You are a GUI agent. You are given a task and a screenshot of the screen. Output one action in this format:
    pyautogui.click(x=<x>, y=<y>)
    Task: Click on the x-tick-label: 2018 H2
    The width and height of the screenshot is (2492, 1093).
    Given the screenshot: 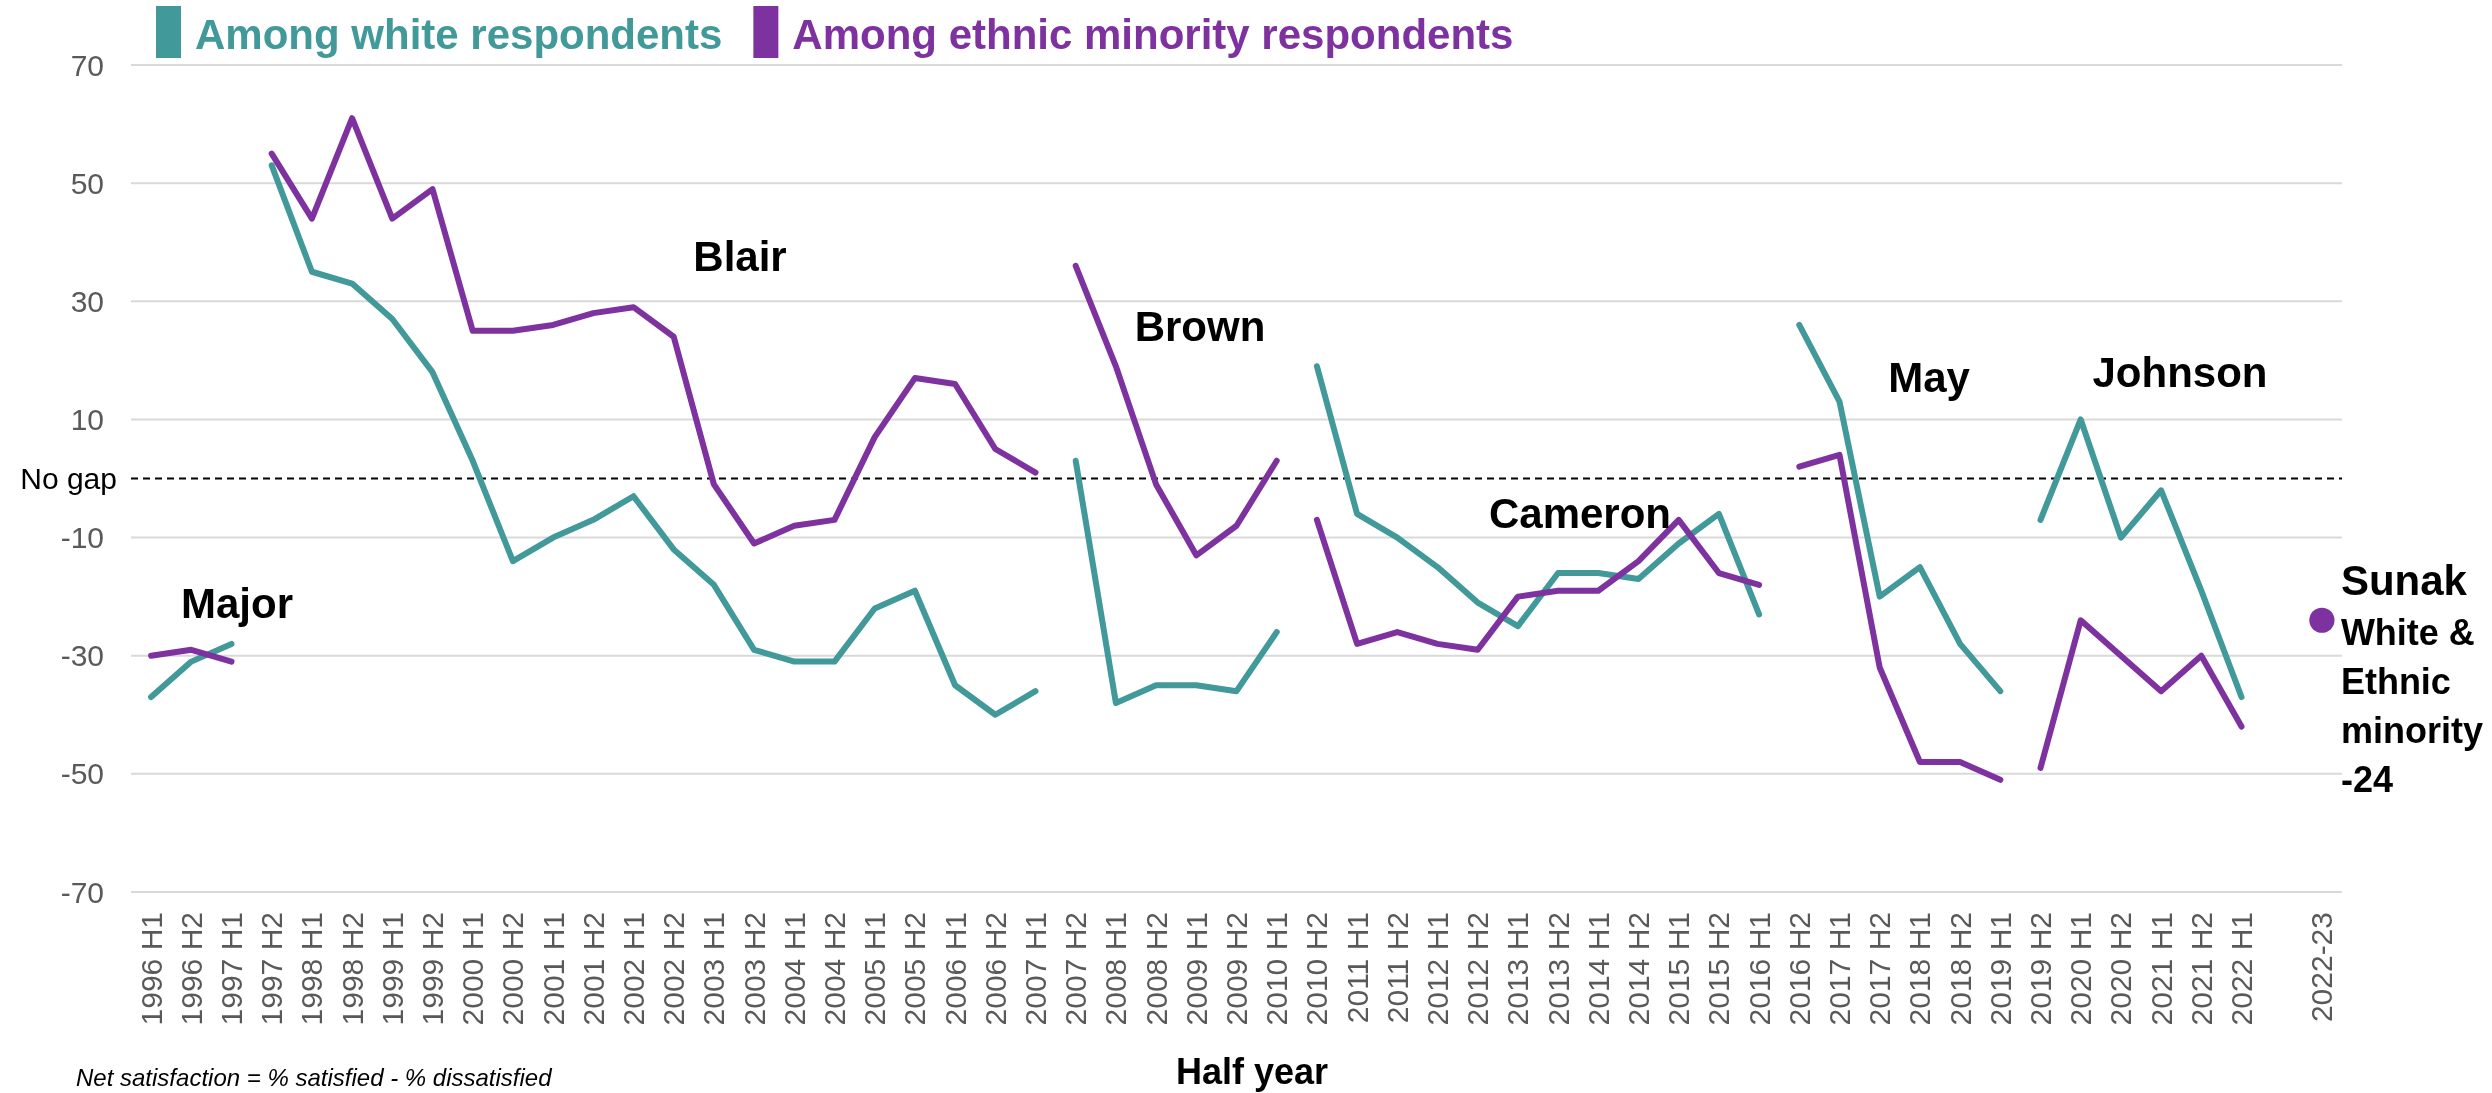 What is the action you would take?
    pyautogui.click(x=1960, y=969)
    